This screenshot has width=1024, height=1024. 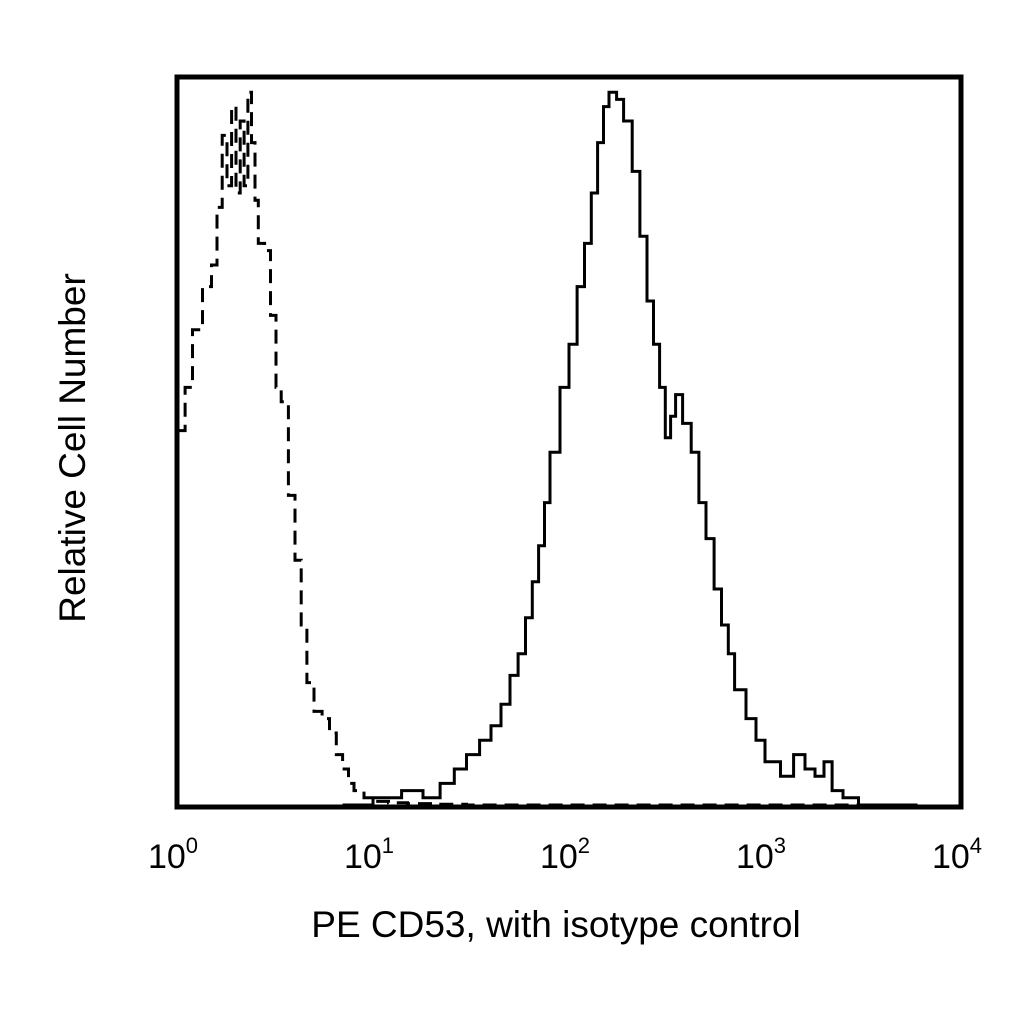 What do you see at coordinates (555, 924) in the screenshot?
I see `x-axis-label: PE CD53, with isotype control` at bounding box center [555, 924].